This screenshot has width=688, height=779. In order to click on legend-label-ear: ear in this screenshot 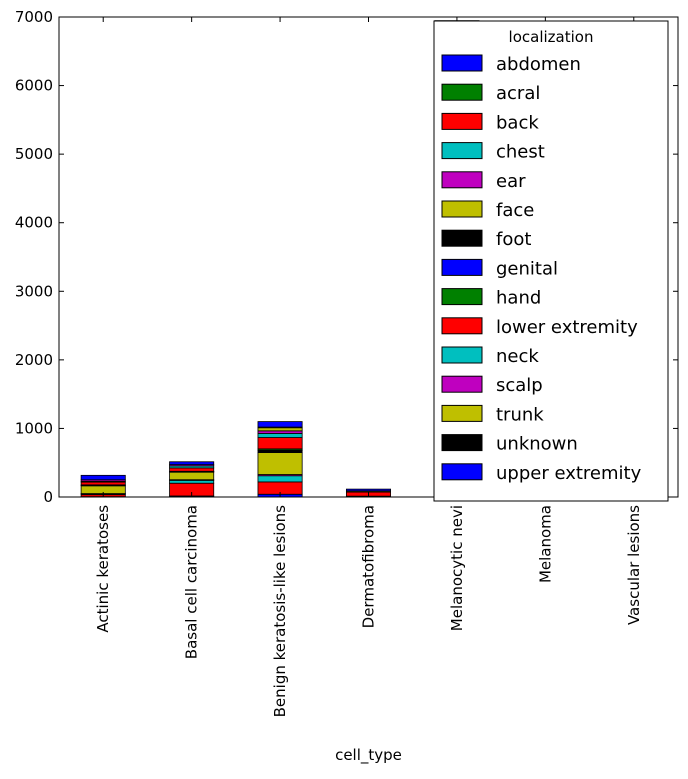, I will do `click(511, 181)`.